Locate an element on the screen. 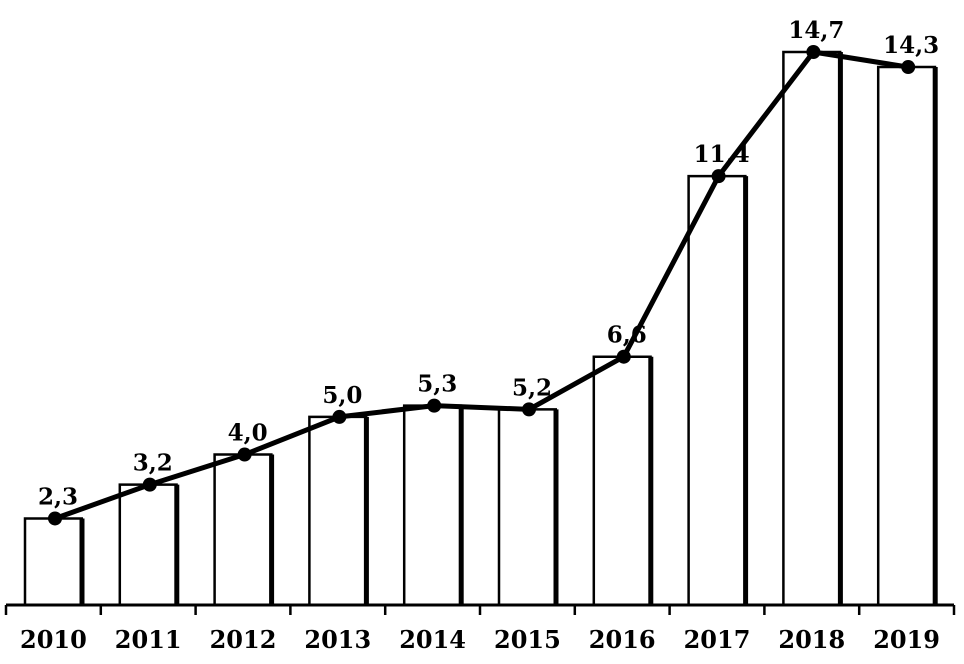 This screenshot has width=964, height=664. x-tick-label-2013: 2013 is located at coordinates (337, 639).